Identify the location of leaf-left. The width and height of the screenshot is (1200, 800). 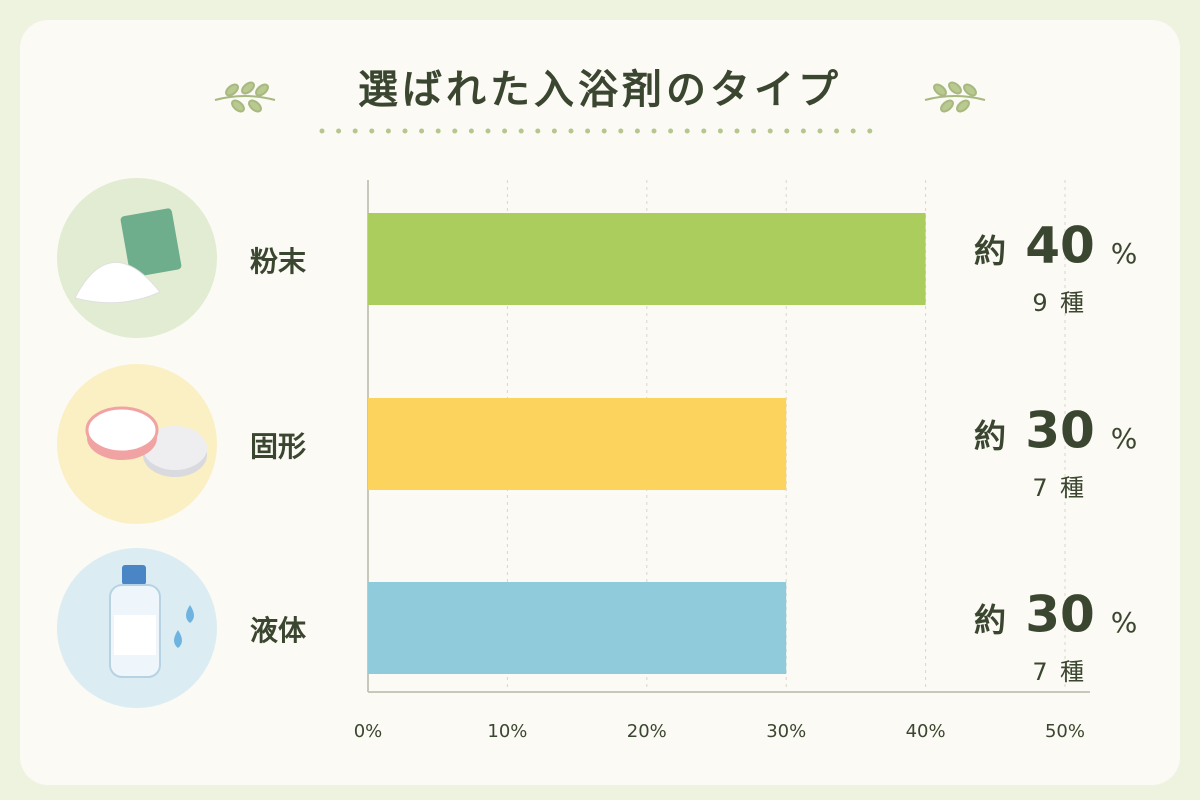
(245, 97).